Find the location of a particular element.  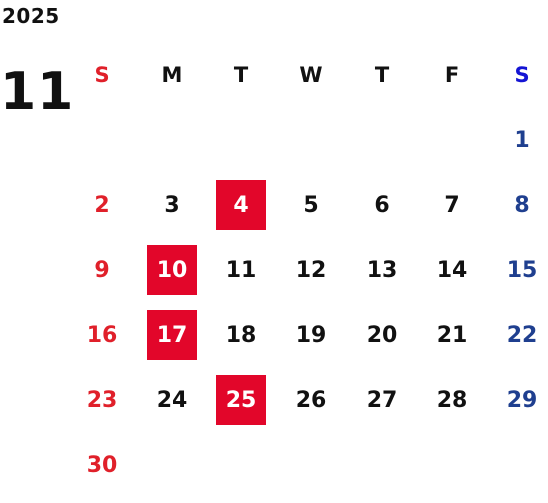

week-row-4: 16 17 18 19 20 21 22 is located at coordinates (308, 342).